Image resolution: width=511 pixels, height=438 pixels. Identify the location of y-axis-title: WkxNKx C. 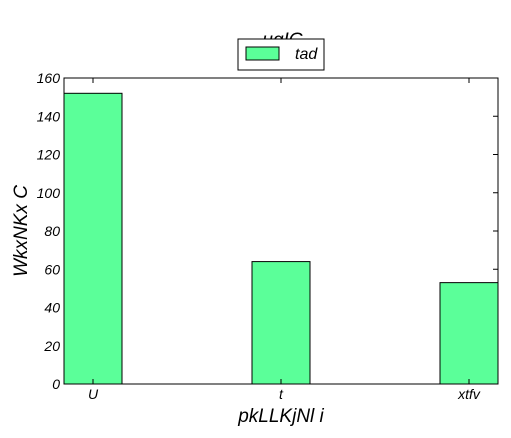
(21, 231).